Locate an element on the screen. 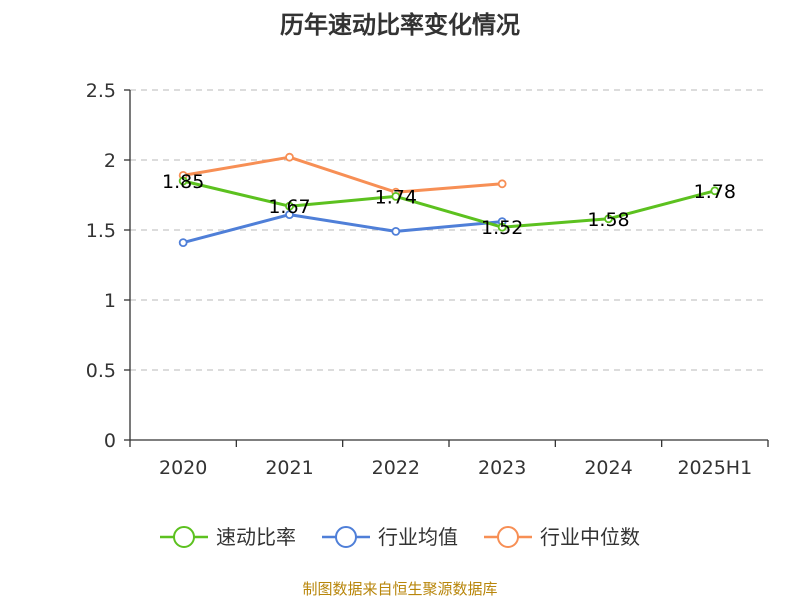 The image size is (800, 600). legend-item: 行业中位数 is located at coordinates (562, 537).